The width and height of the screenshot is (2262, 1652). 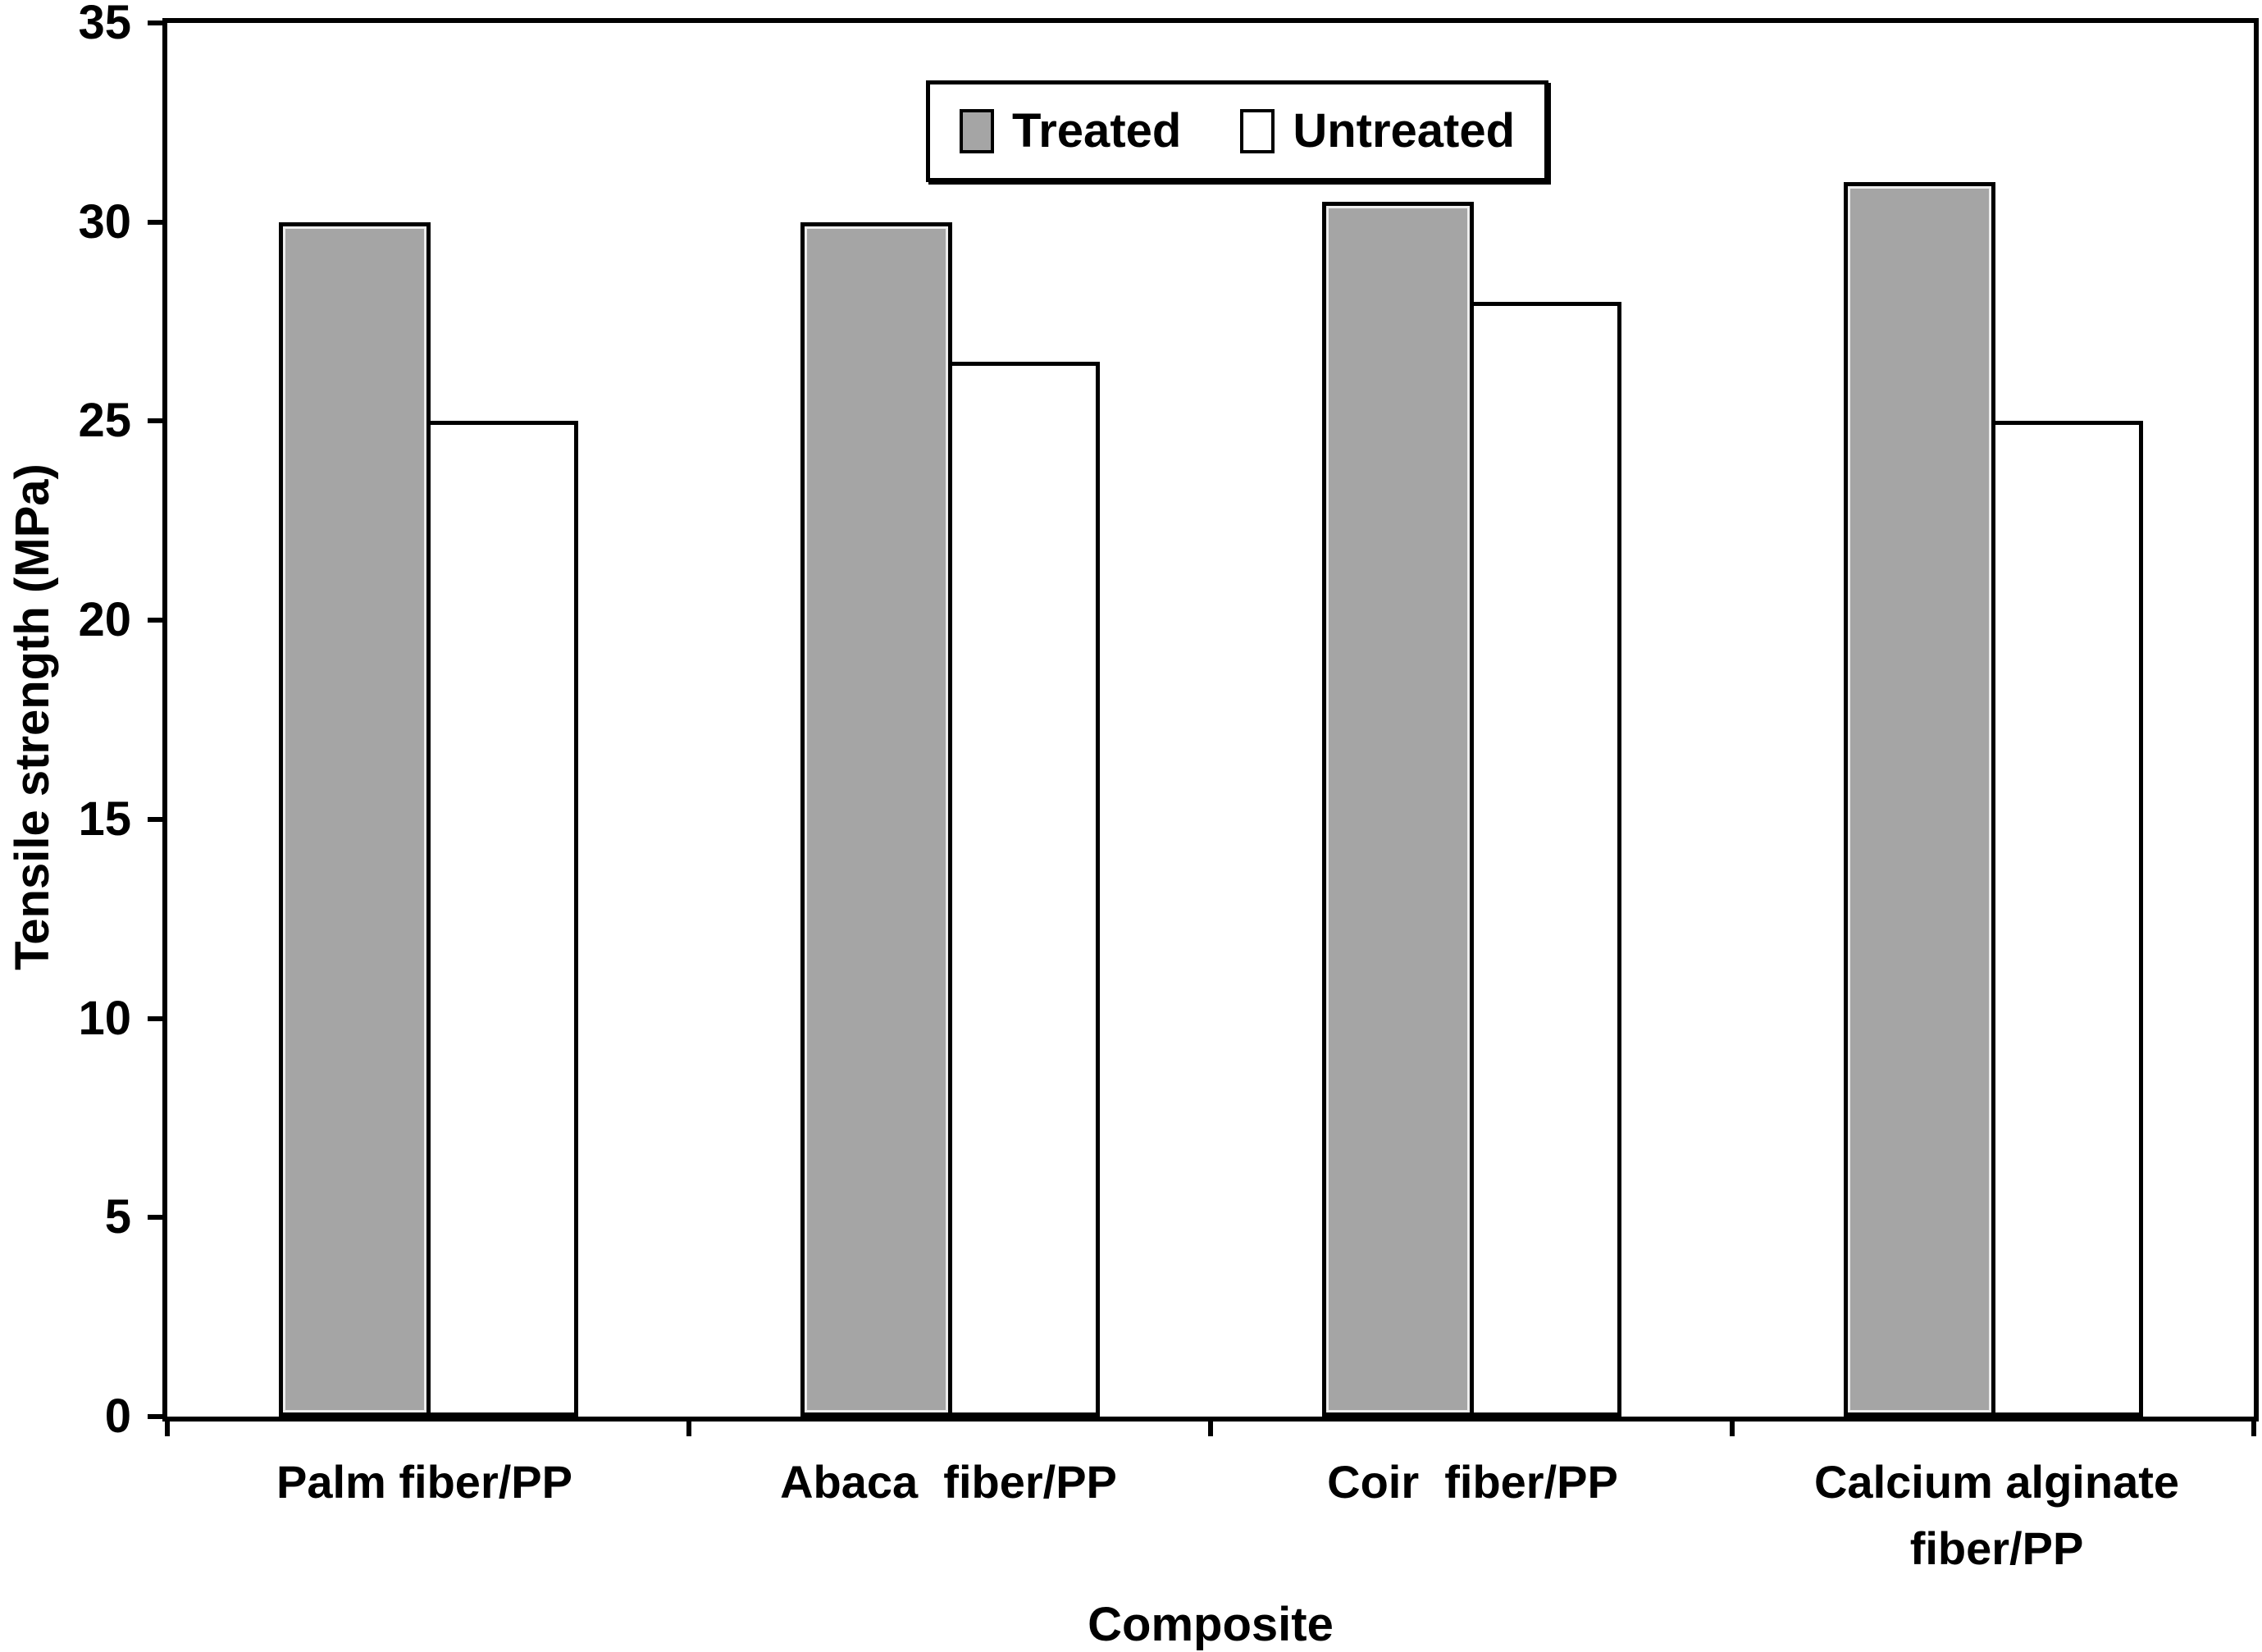 I want to click on y-tick-label: 30, so click(x=104, y=222).